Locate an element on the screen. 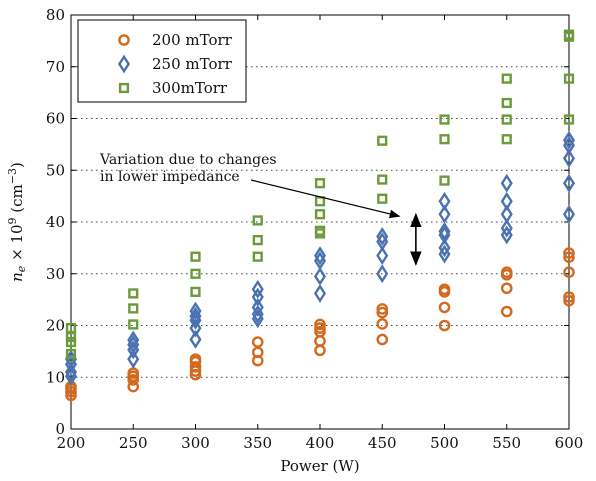  y-tick-label: 40 is located at coordinates (55, 222).